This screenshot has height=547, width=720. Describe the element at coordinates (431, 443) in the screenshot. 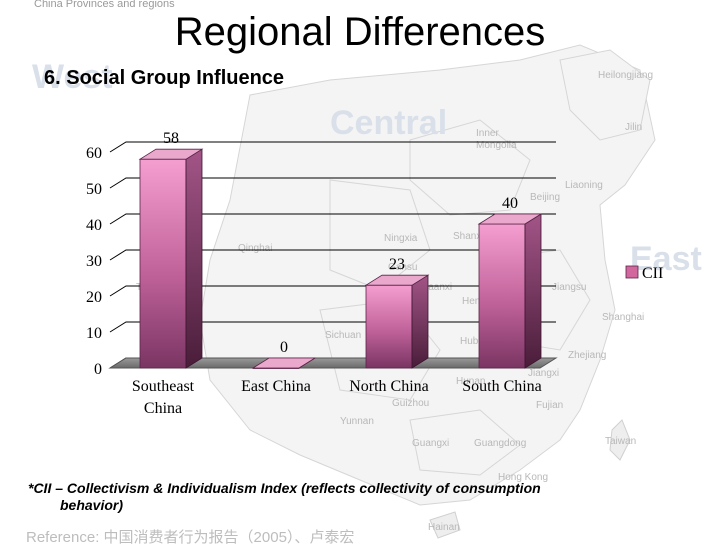

I see `map-place-guangxi: Guangxi` at that location.